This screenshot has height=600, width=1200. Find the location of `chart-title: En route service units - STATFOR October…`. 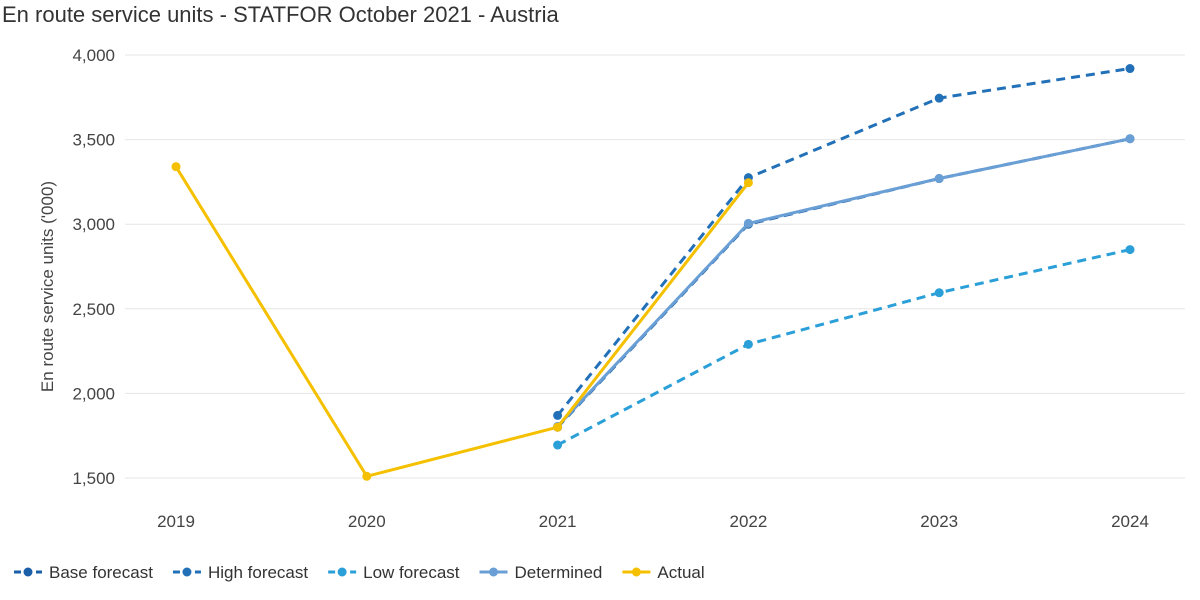

chart-title: En route service units - STATFOR October… is located at coordinates (280, 14).